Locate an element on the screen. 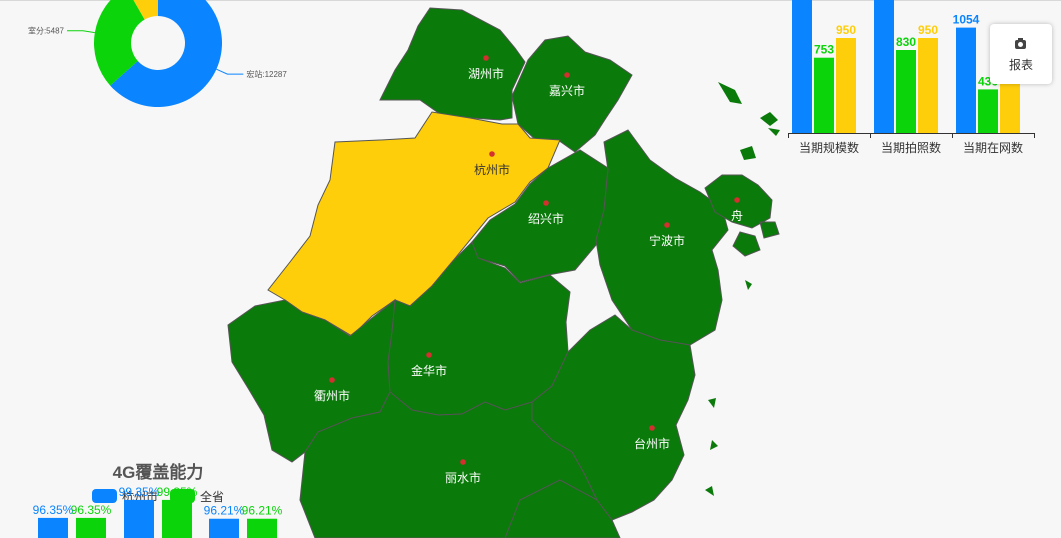 The height and width of the screenshot is (538, 1061). bar-value-label: 1054 is located at coordinates (966, 20).